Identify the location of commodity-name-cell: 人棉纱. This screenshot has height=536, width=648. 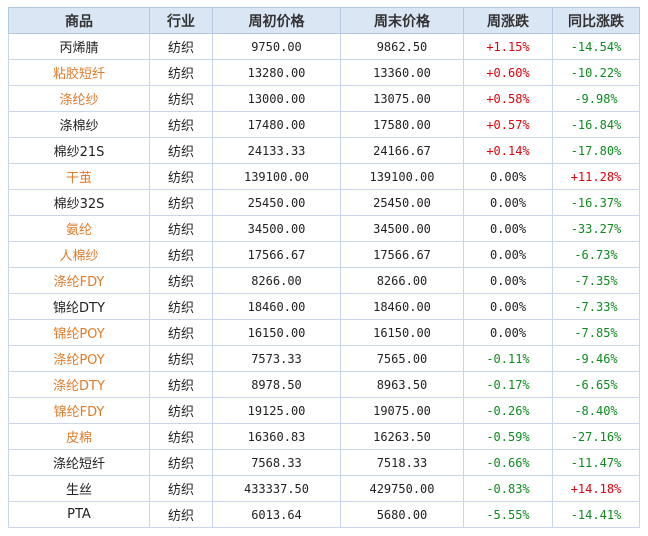
(79, 254).